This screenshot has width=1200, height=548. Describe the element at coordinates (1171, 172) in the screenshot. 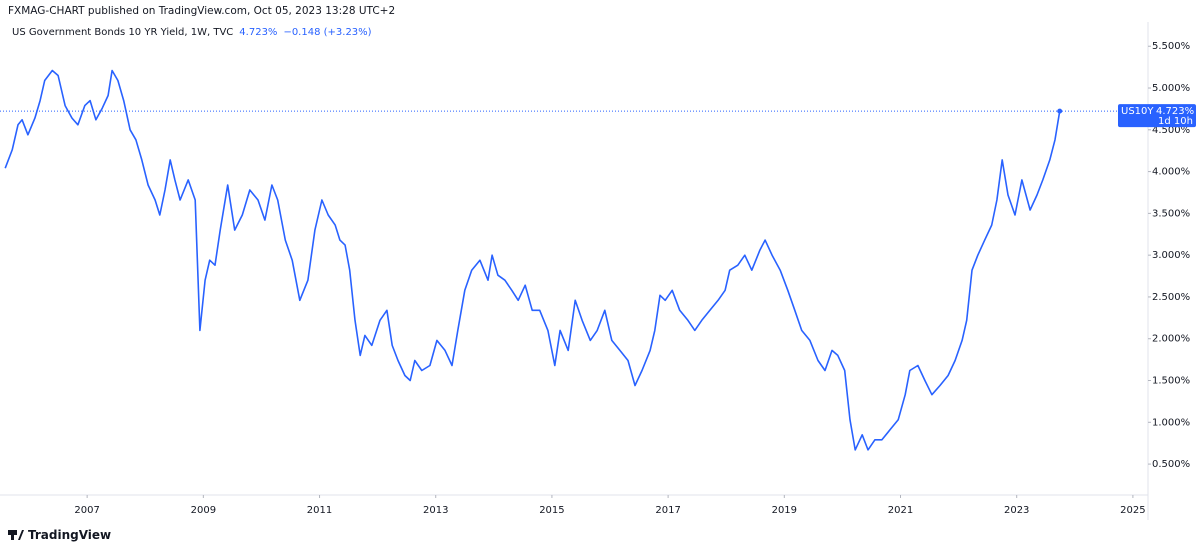

I see `y-tick-label: 4.000%` at that location.